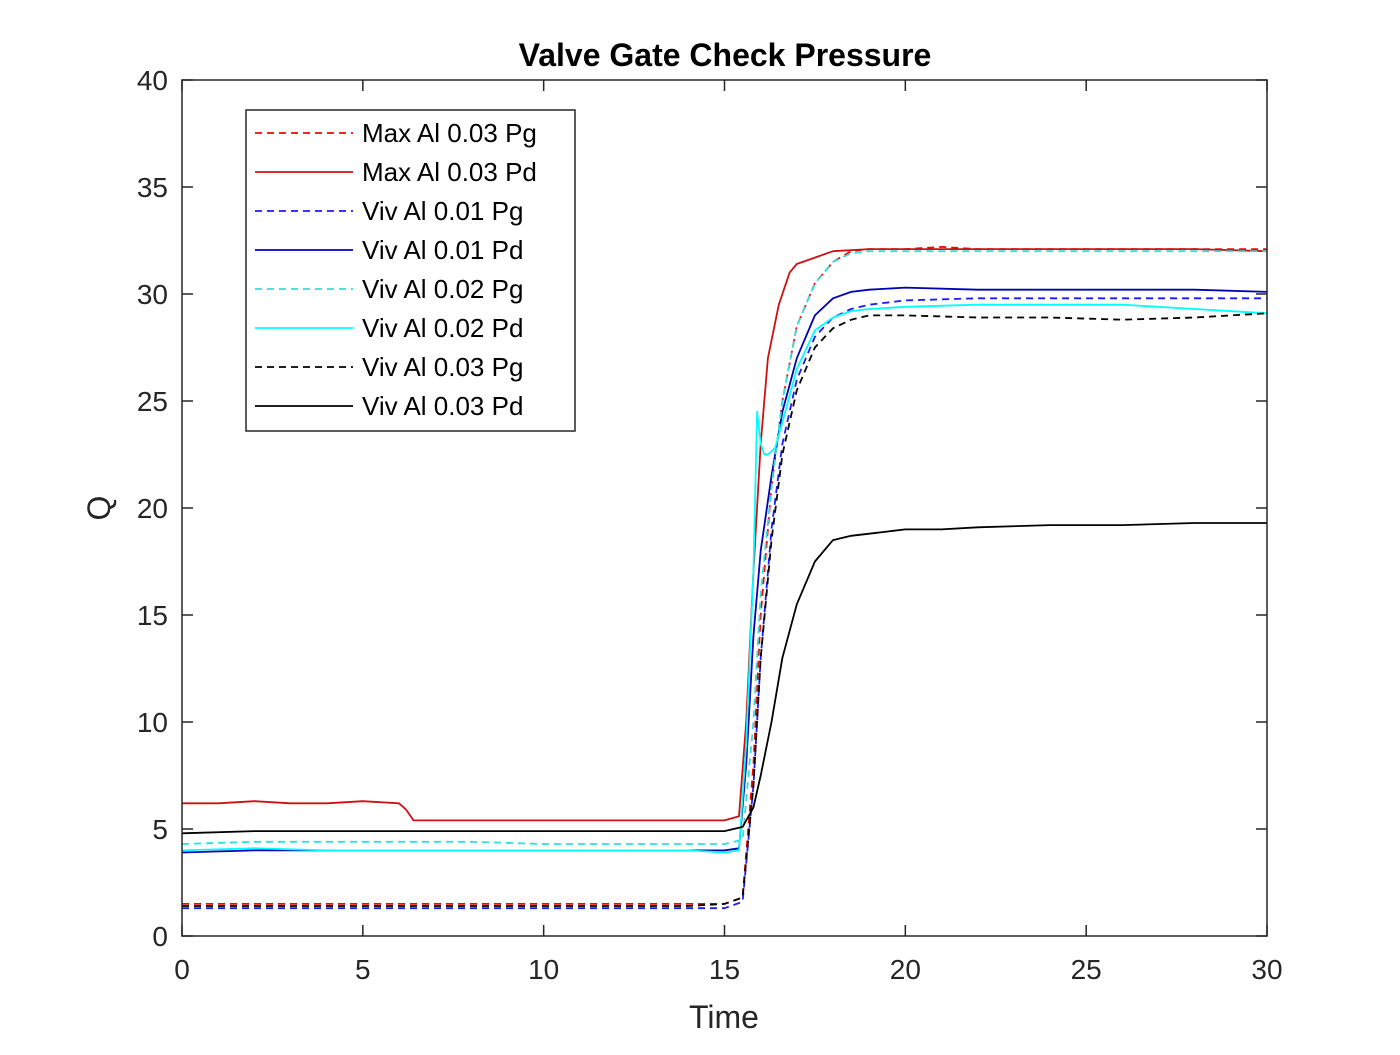 The image size is (1400, 1055). I want to click on y-tick-label: 10, so click(152, 722).